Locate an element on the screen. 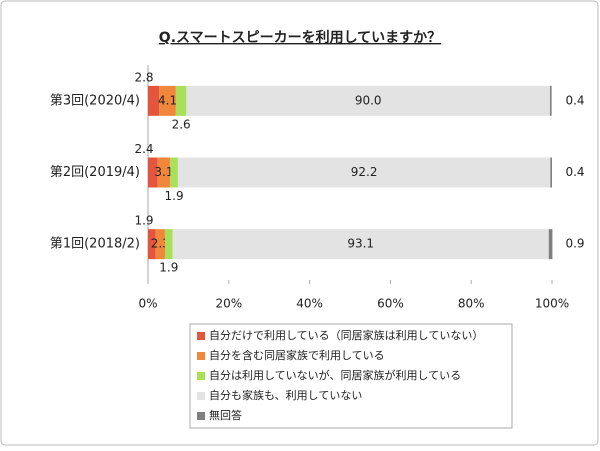 This screenshot has width=600, height=451. x-tick-label: 0% is located at coordinates (147, 304).